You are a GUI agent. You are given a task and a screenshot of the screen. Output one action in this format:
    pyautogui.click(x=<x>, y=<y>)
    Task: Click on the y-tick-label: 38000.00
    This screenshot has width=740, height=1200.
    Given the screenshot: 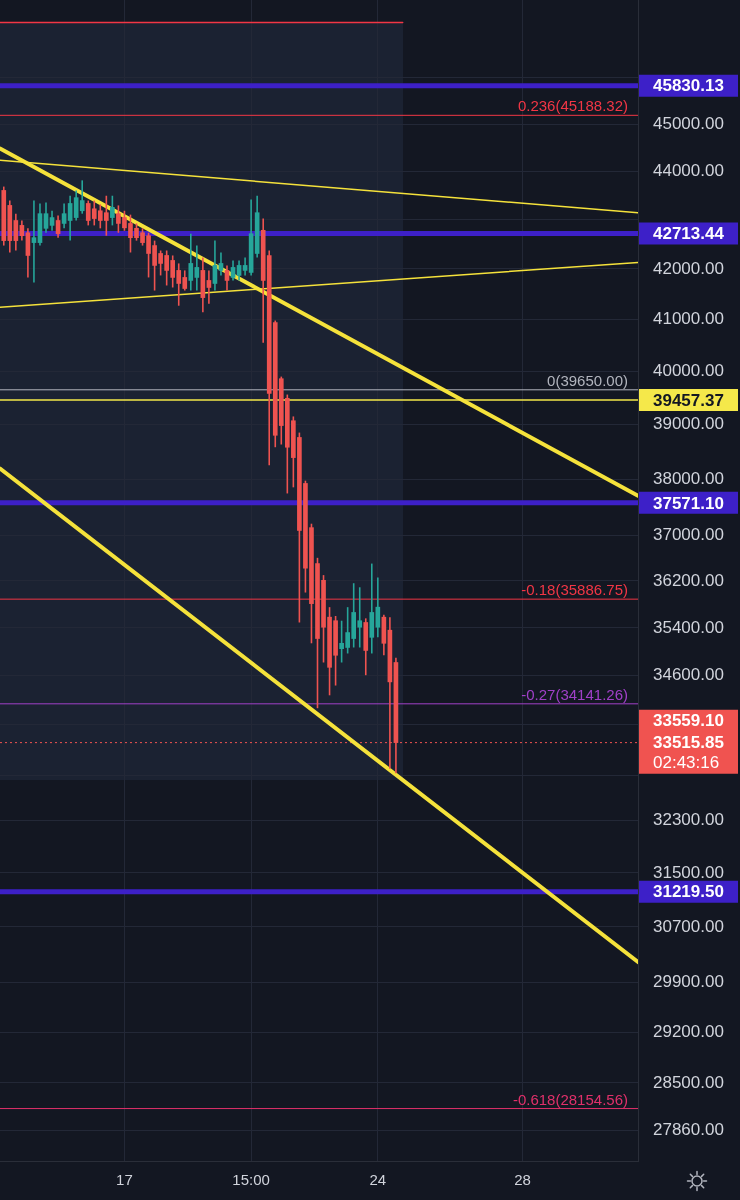 What is the action you would take?
    pyautogui.click(x=688, y=478)
    